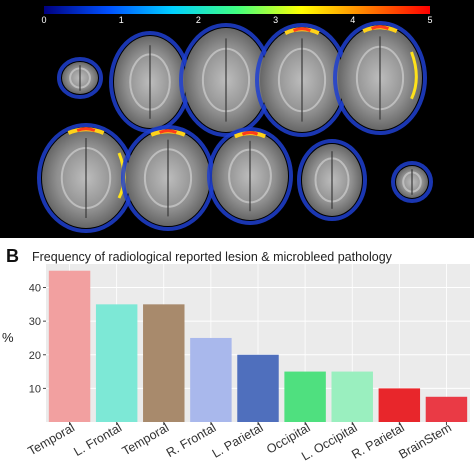  What do you see at coordinates (198, 20) in the screenshot?
I see `colorbar-tick-label: 2` at bounding box center [198, 20].